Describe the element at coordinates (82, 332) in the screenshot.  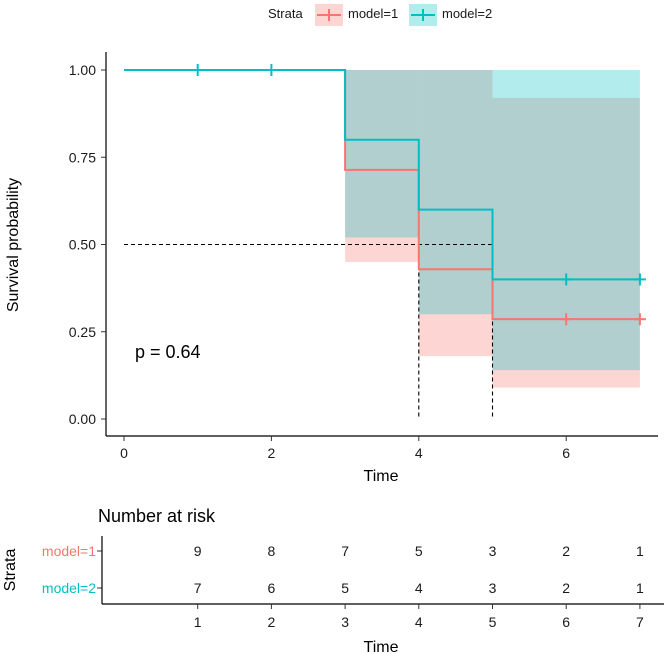
I see `y-tick-label: 0.25` at that location.